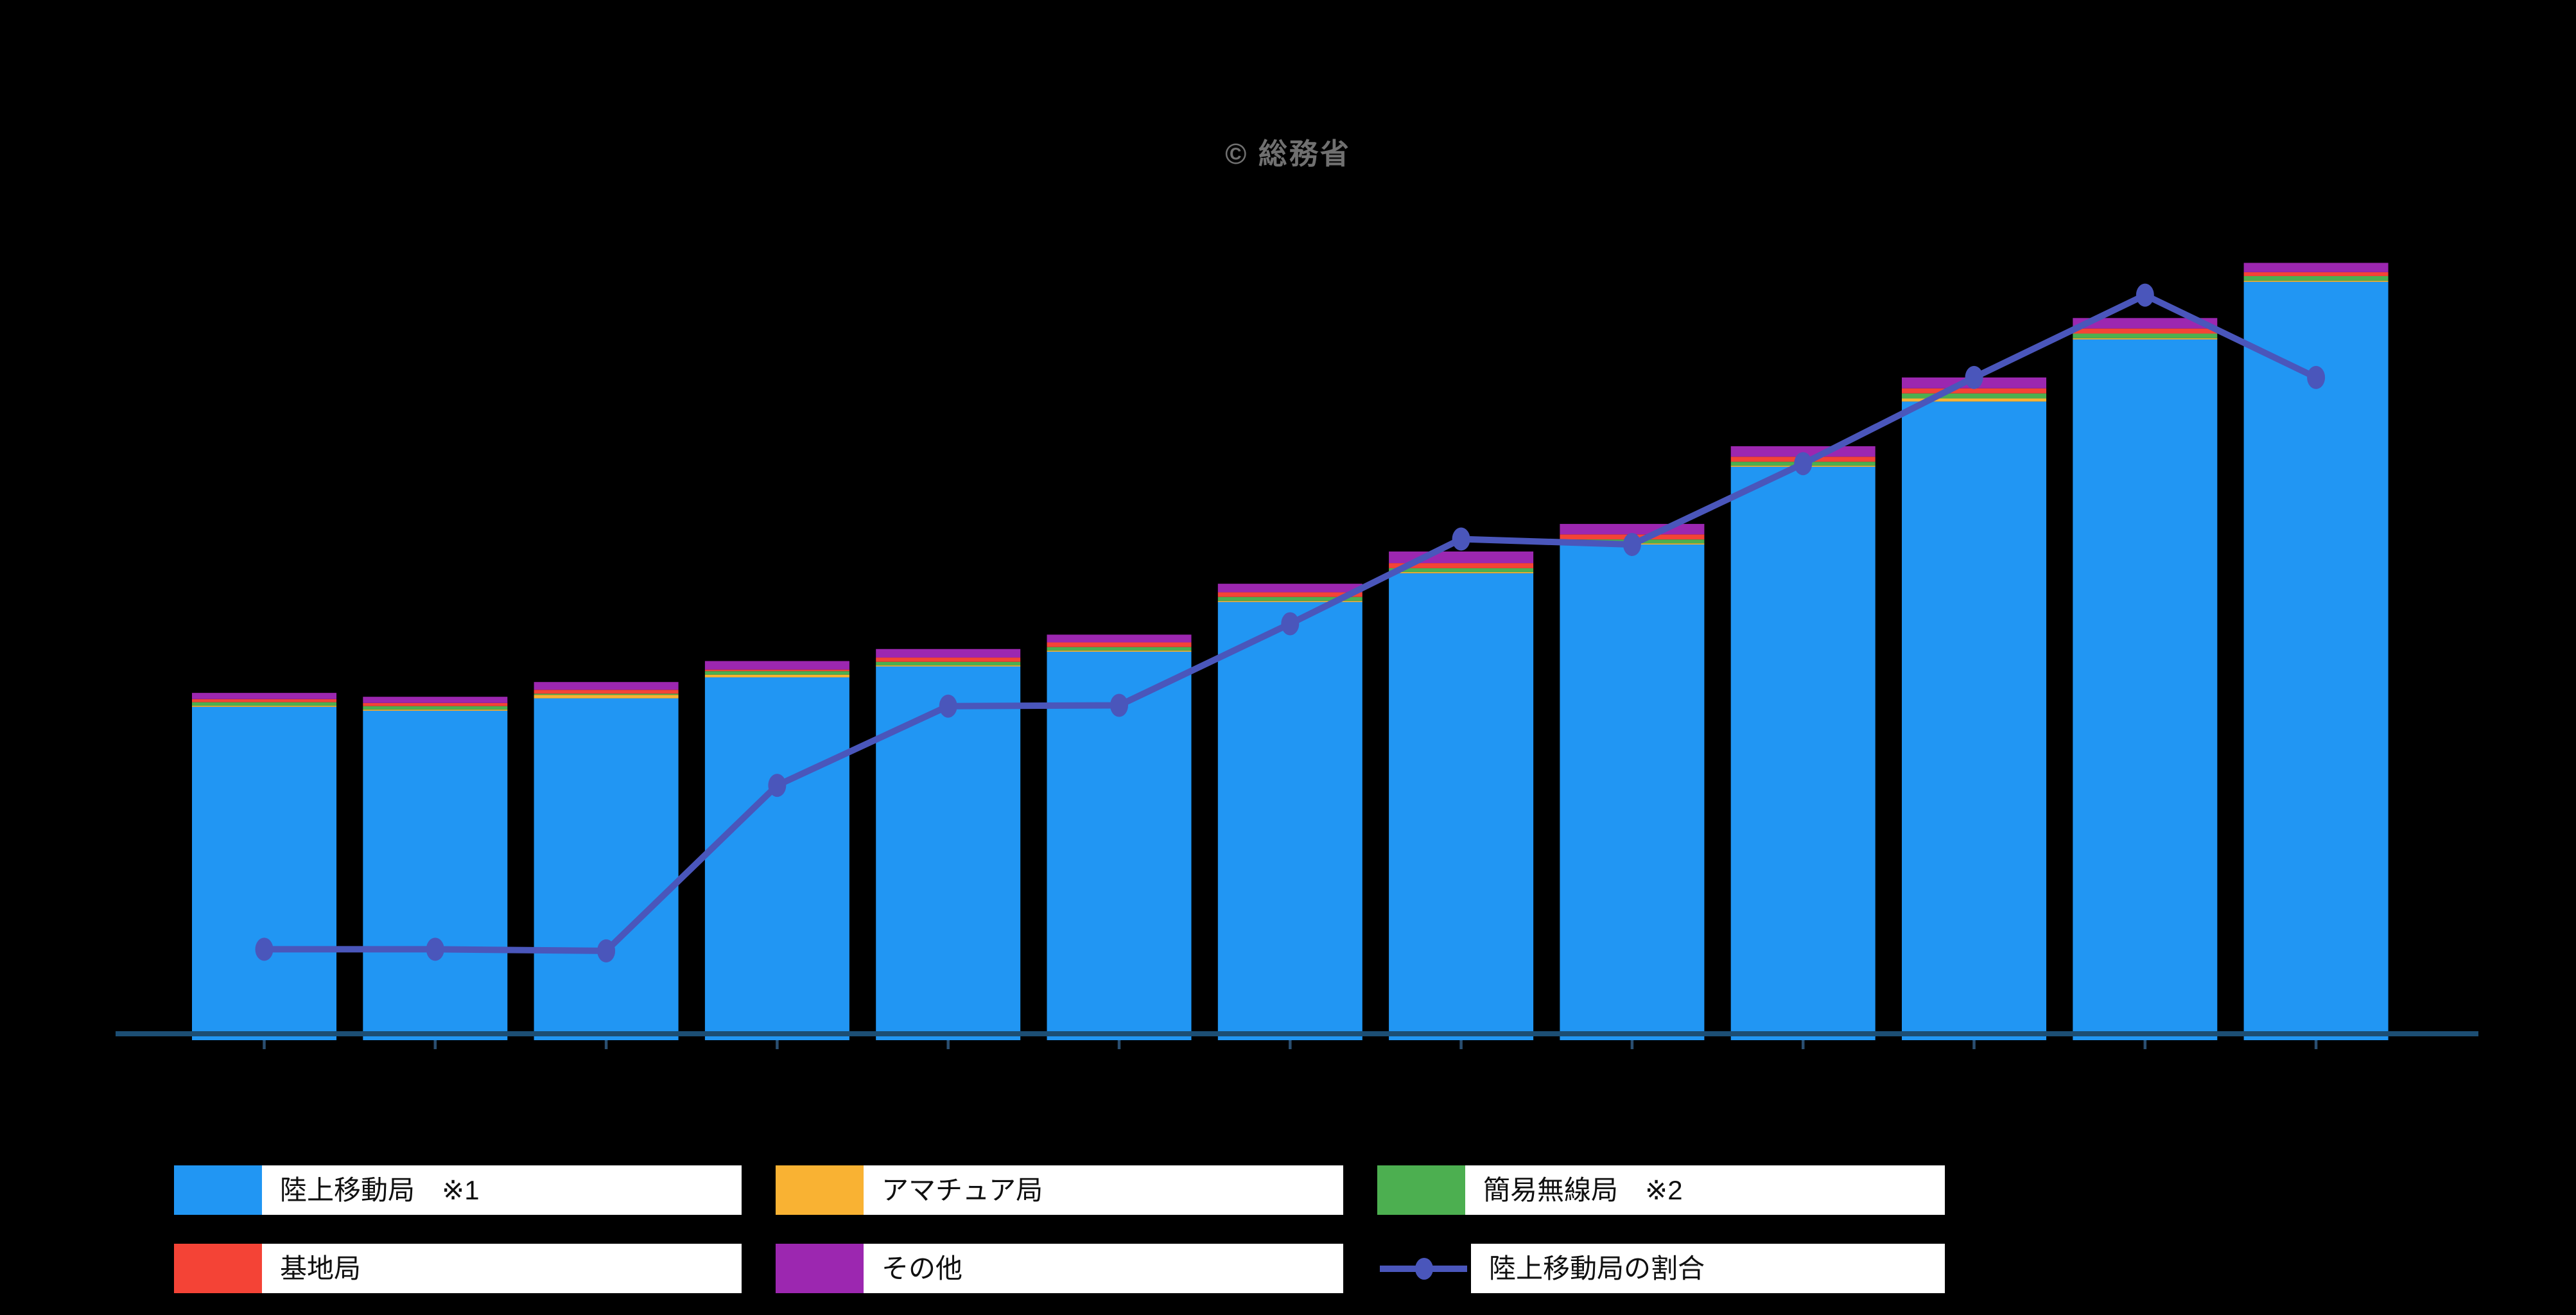  I want to click on legend-item-land-mobile: 陸上移動局 ※1, so click(458, 1190).